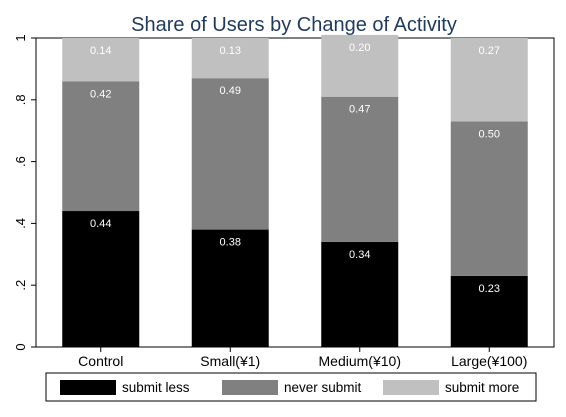 The height and width of the screenshot is (417, 566). Describe the element at coordinates (359, 255) in the screenshot. I see `data-label: 0.34` at that location.